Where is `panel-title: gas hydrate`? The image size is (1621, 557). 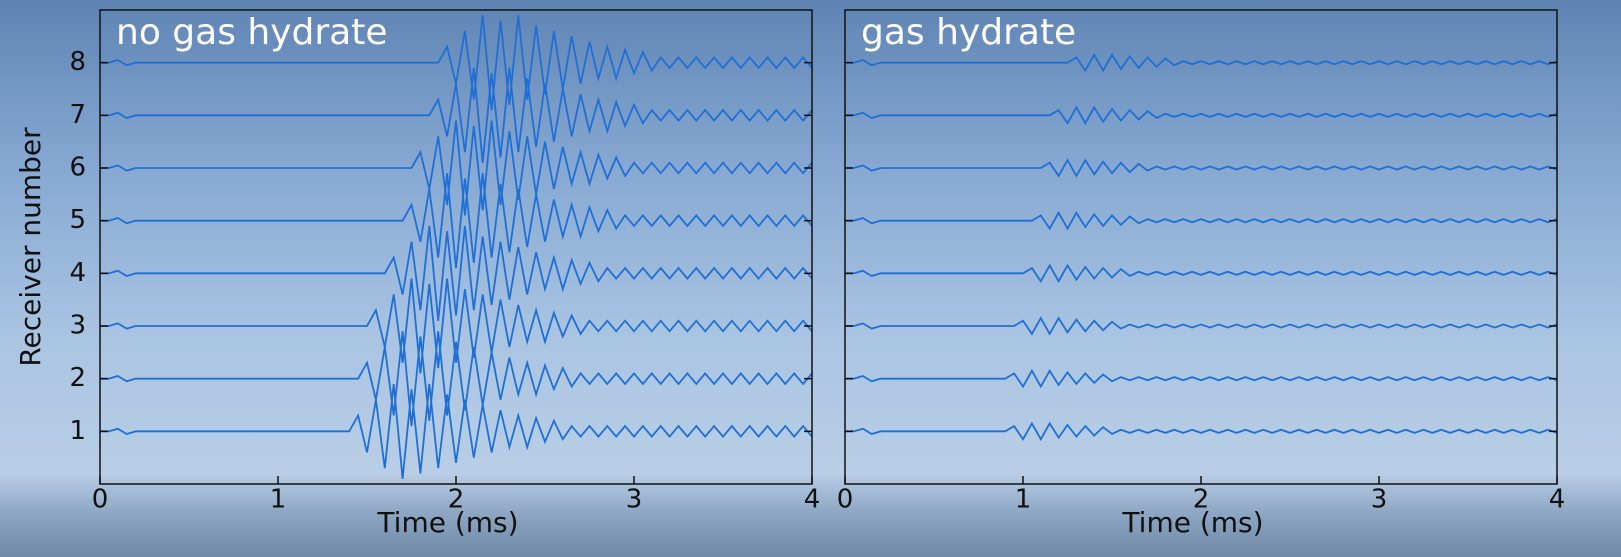
panel-title: gas hydrate is located at coordinates (968, 32).